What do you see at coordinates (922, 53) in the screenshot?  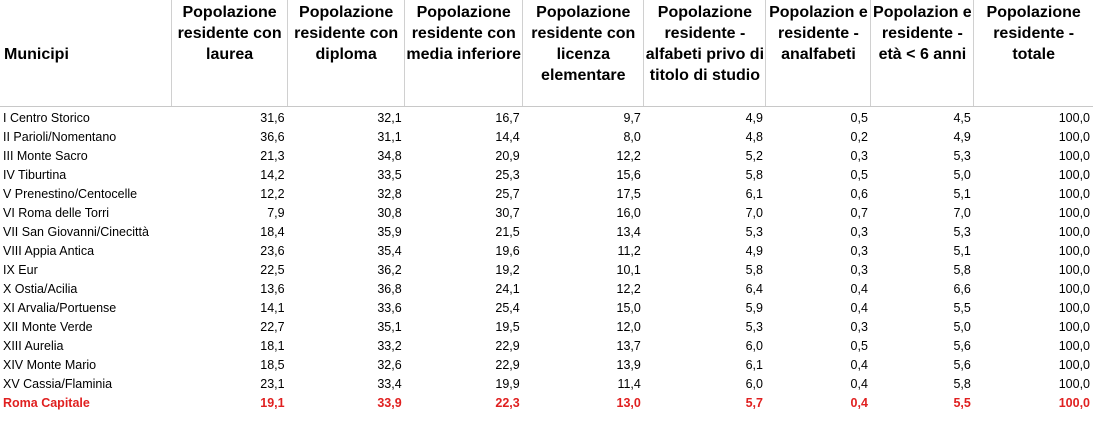 I see `column-header-eta-6-anni: Popolazion e residente - età < 6 anni` at bounding box center [922, 53].